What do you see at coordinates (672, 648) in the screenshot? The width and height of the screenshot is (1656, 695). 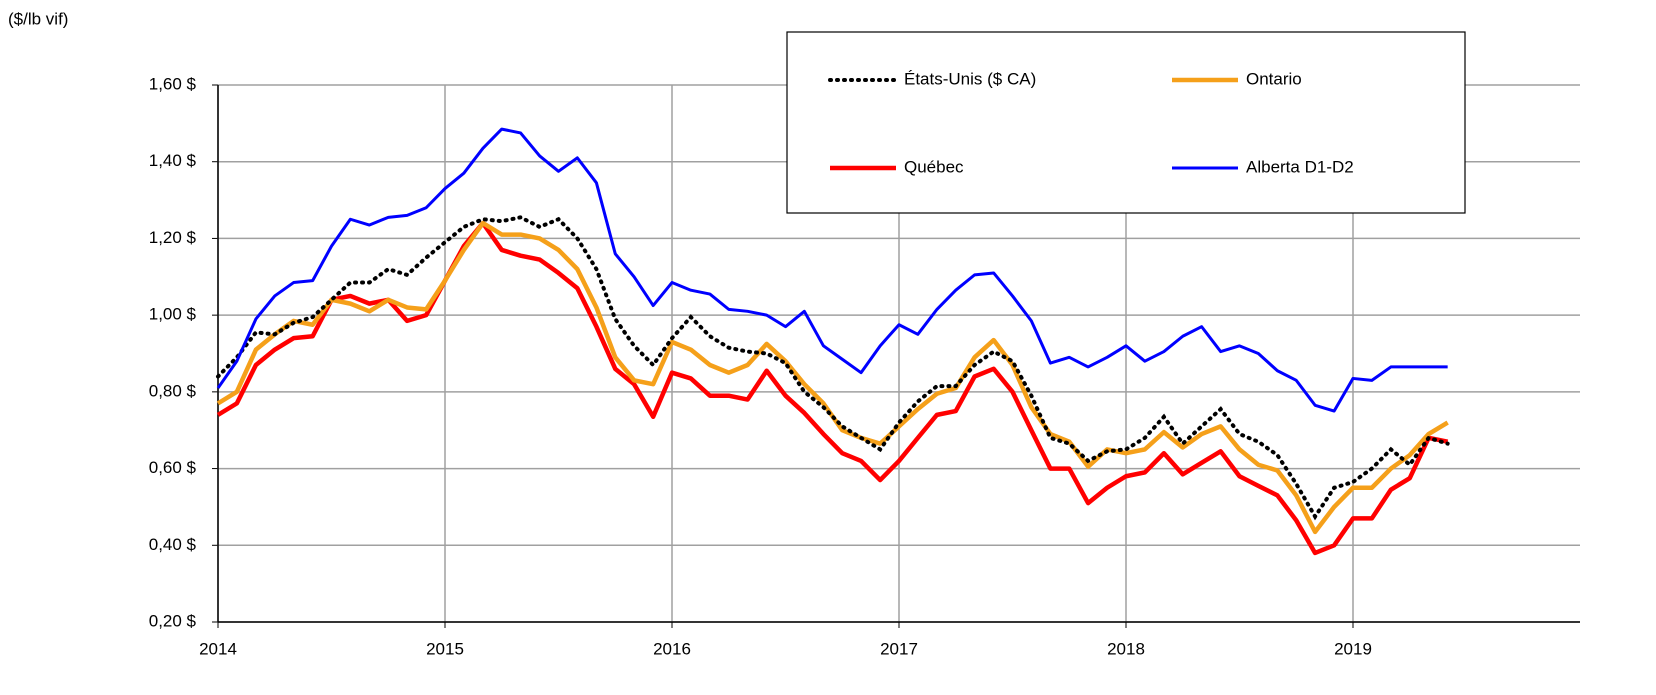 I see `x-tick-label: 2016` at bounding box center [672, 648].